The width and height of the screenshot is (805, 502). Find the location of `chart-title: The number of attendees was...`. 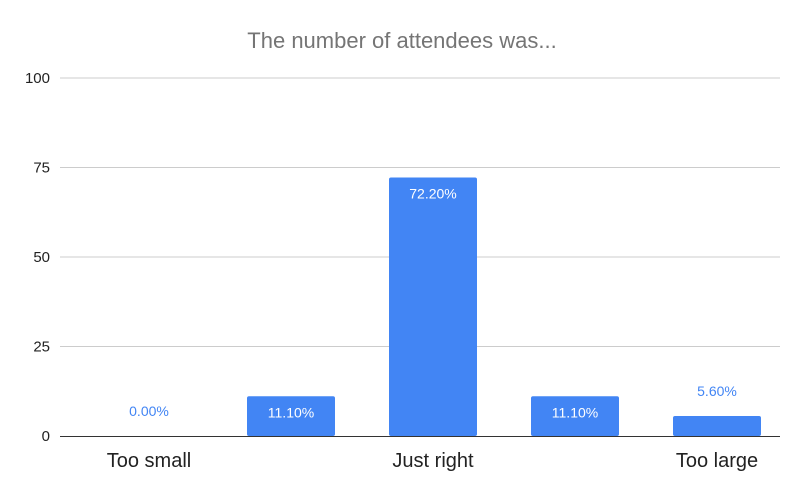

chart-title: The number of attendees was... is located at coordinates (401, 40).